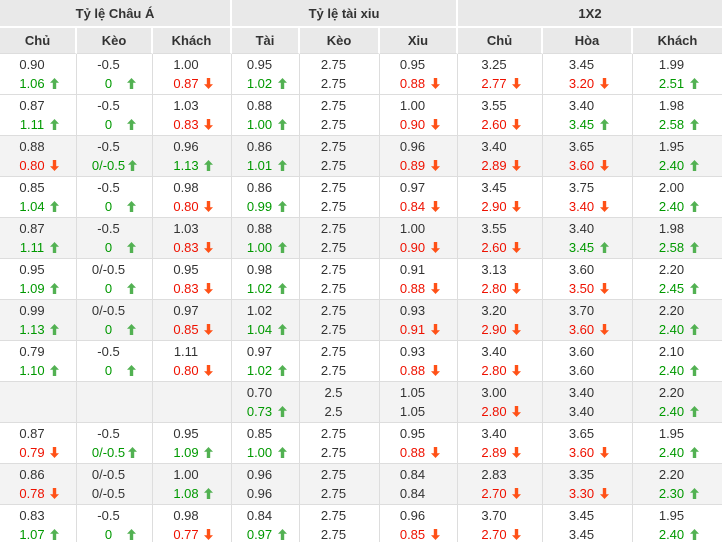  I want to click on live-odds-line: 3.45, so click(588, 247).